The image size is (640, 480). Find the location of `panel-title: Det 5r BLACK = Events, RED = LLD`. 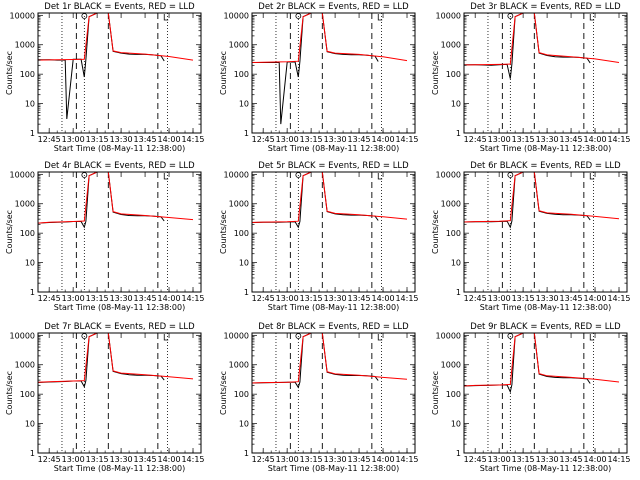

panel-title: Det 5r BLACK = Events, RED = LLD is located at coordinates (333, 166).